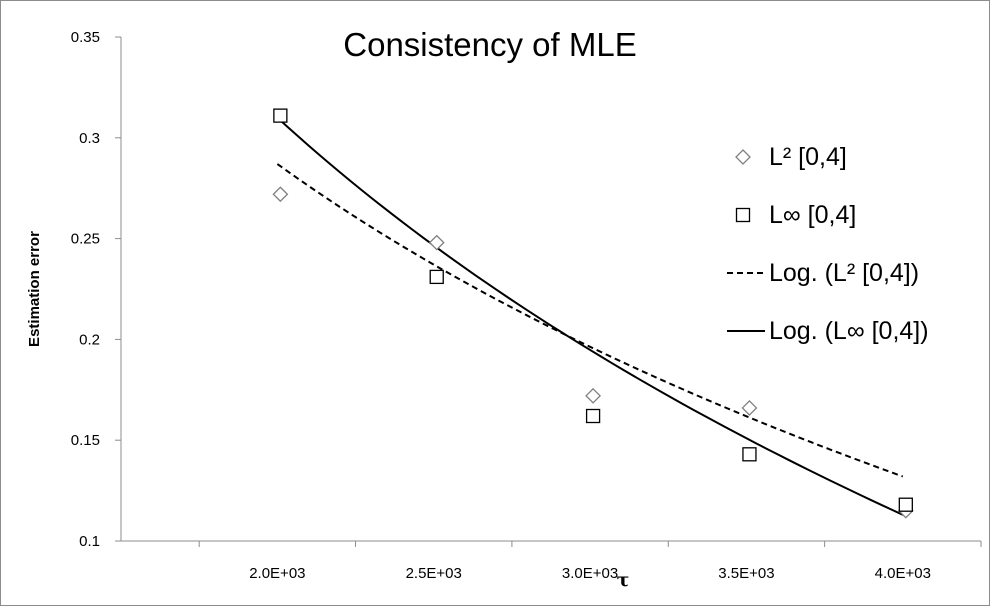 This screenshot has width=990, height=607. What do you see at coordinates (812, 215) in the screenshot?
I see `legend-label: L∞ [0,4]` at bounding box center [812, 215].